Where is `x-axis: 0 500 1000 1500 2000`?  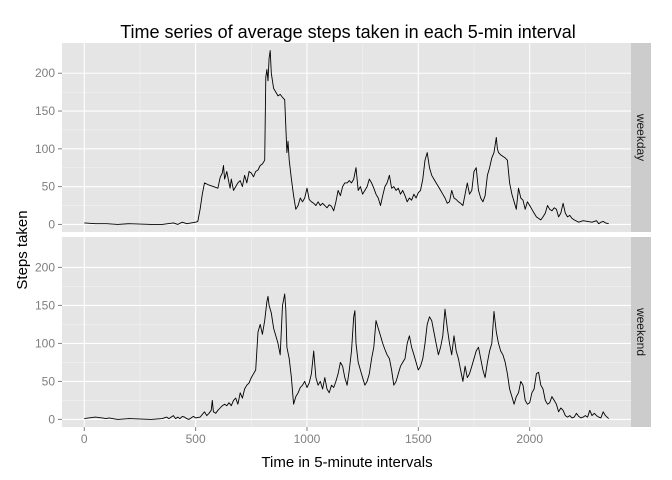 x-axis: 0 500 1000 1500 2000 is located at coordinates (312, 436).